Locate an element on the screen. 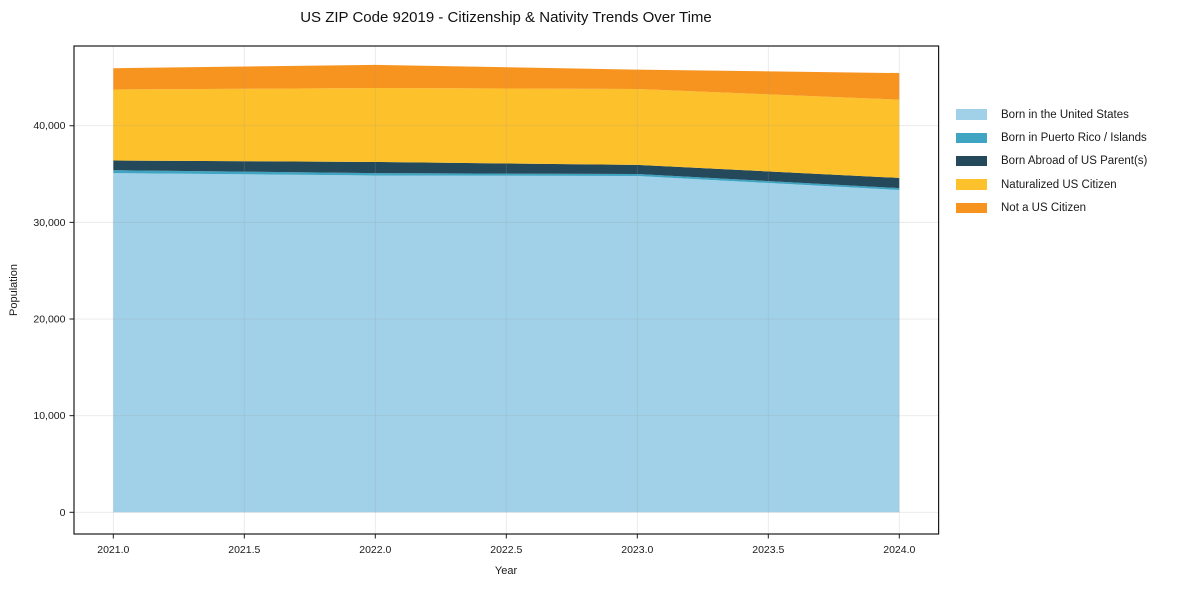  x-tick-label: 2021.0 is located at coordinates (113, 550).